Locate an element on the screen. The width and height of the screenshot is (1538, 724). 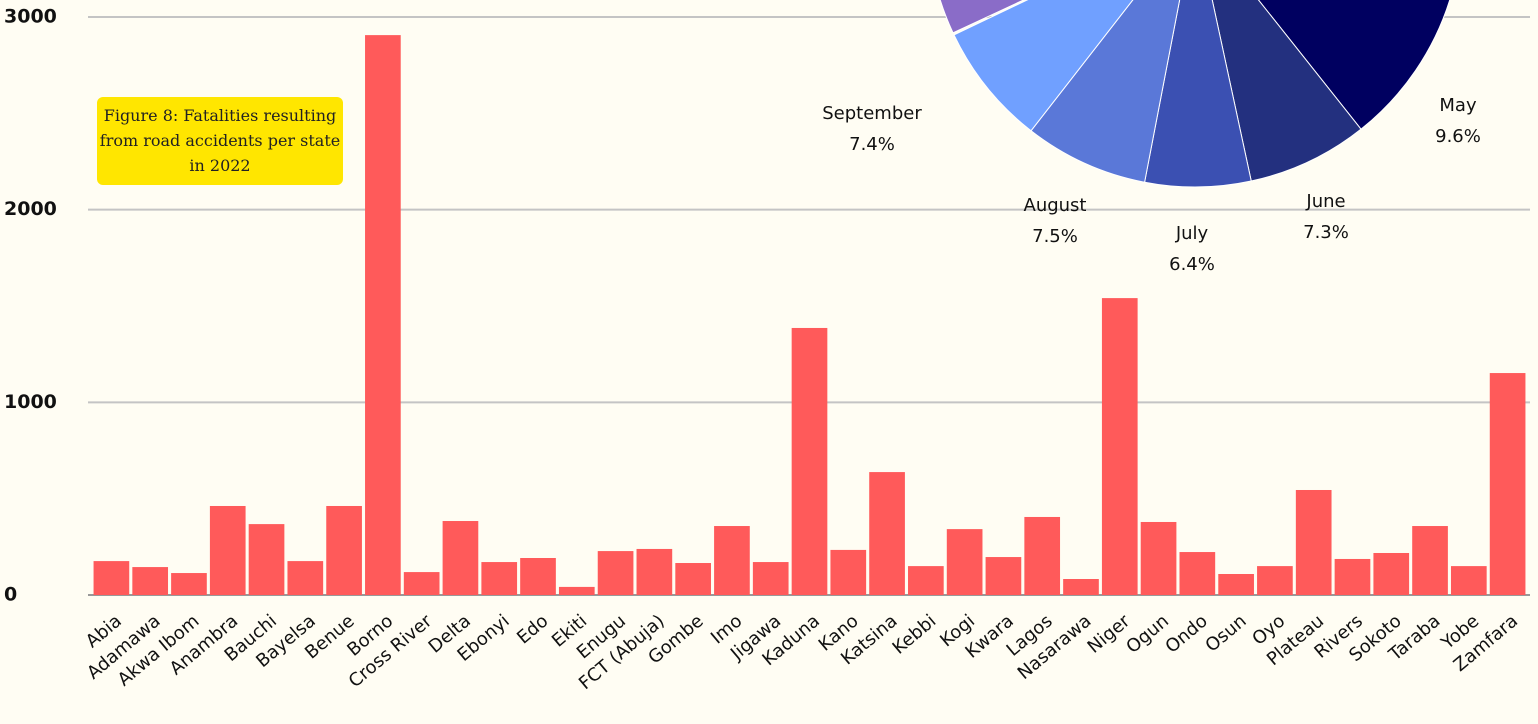
pie-label: September is located at coordinates (872, 113).